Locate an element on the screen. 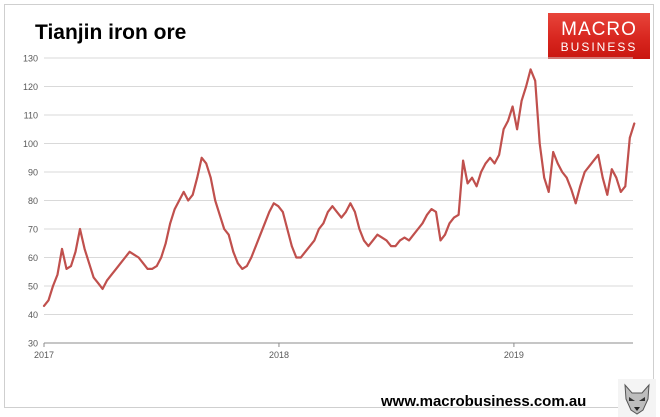 Image resolution: width=660 pixels, height=417 pixels. y-tick-label-30: 30 is located at coordinates (33, 344).